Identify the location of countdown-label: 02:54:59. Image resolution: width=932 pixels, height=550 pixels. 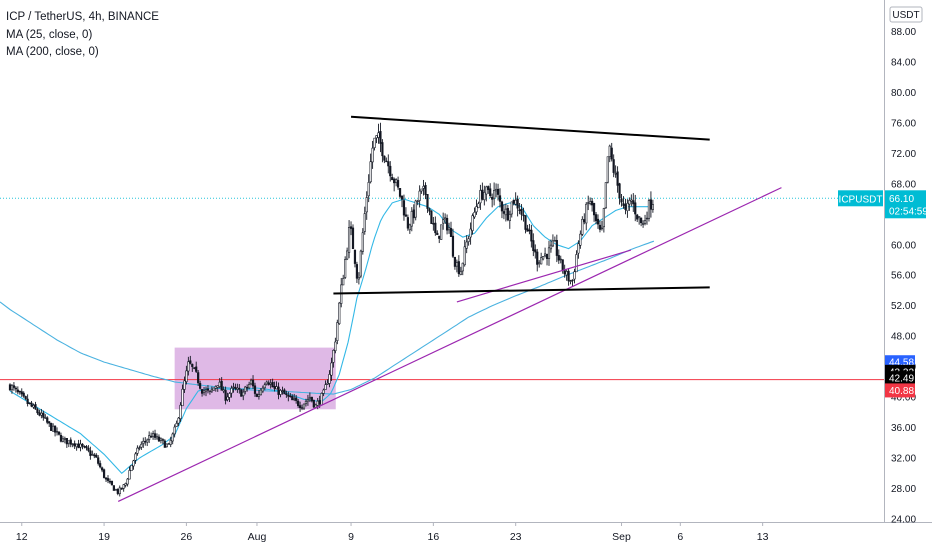
(908, 211).